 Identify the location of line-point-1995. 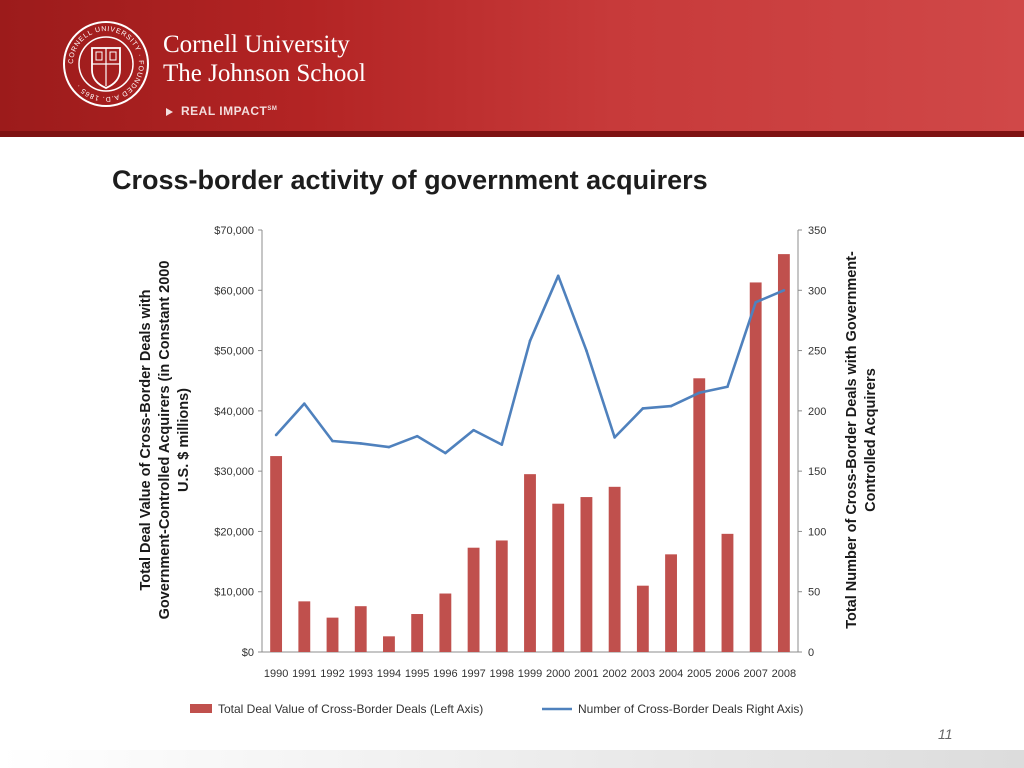
(417, 436).